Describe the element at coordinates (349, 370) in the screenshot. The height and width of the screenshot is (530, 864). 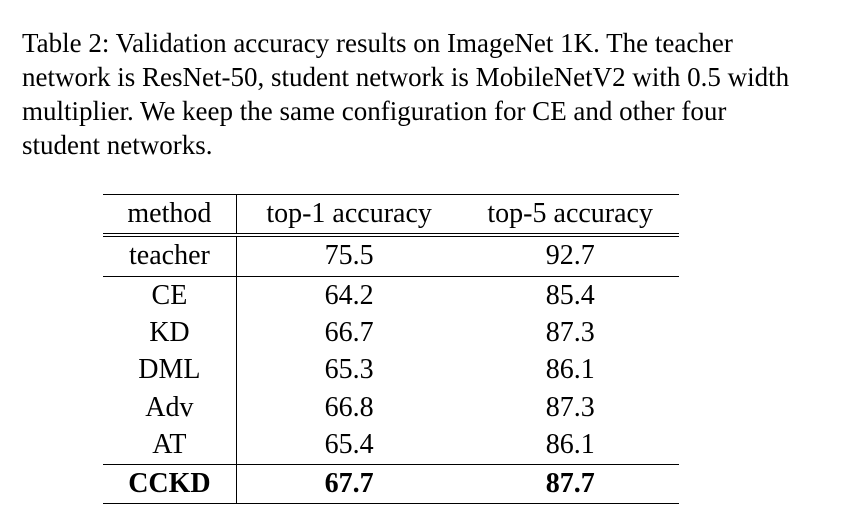
I see `top1-cell: 65.3` at that location.